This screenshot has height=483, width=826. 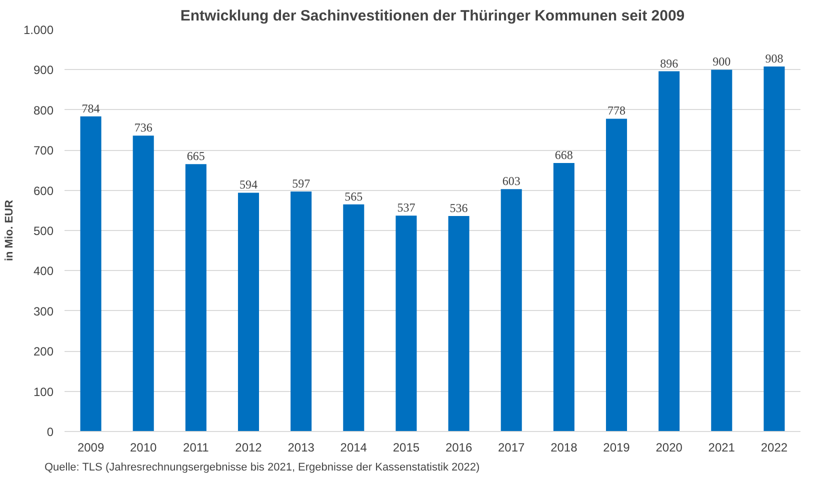 I want to click on x-tick-label: 2012, so click(x=248, y=447).